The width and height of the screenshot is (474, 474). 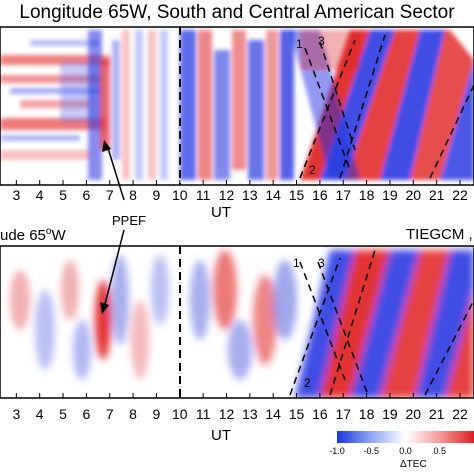 I want to click on bottom-panel-left-label: ude 65oW, so click(x=33, y=235).